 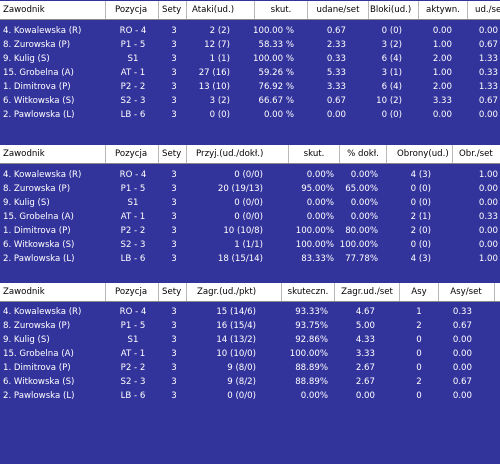 What do you see at coordinates (276, 73) in the screenshot?
I see `attack-efficiency: 59.26 %` at bounding box center [276, 73].